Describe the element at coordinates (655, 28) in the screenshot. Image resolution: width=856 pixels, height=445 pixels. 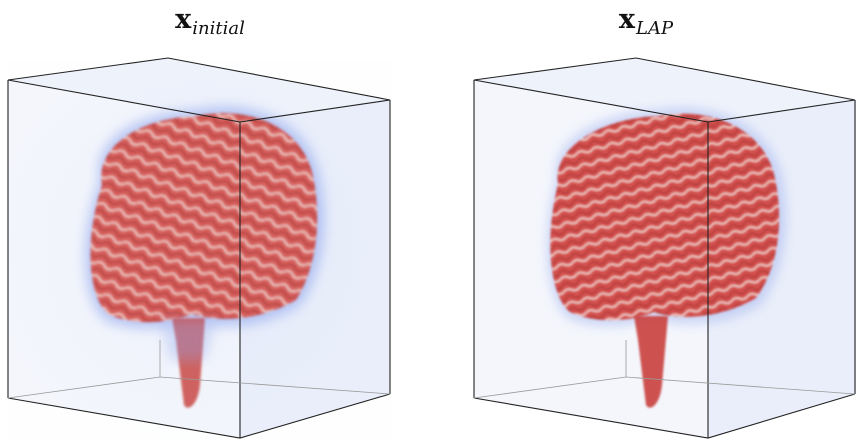
I see `title-subscript: LAP` at that location.